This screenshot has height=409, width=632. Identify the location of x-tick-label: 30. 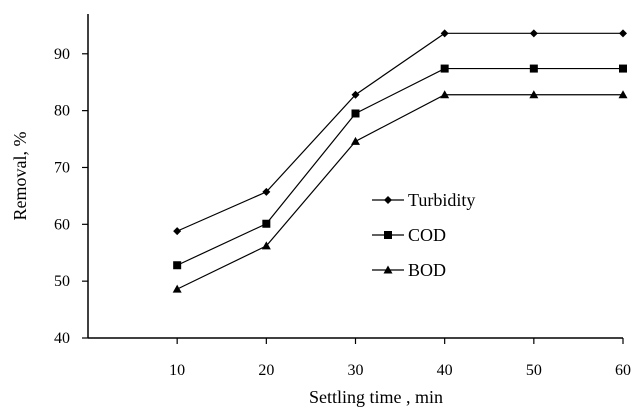
(356, 370).